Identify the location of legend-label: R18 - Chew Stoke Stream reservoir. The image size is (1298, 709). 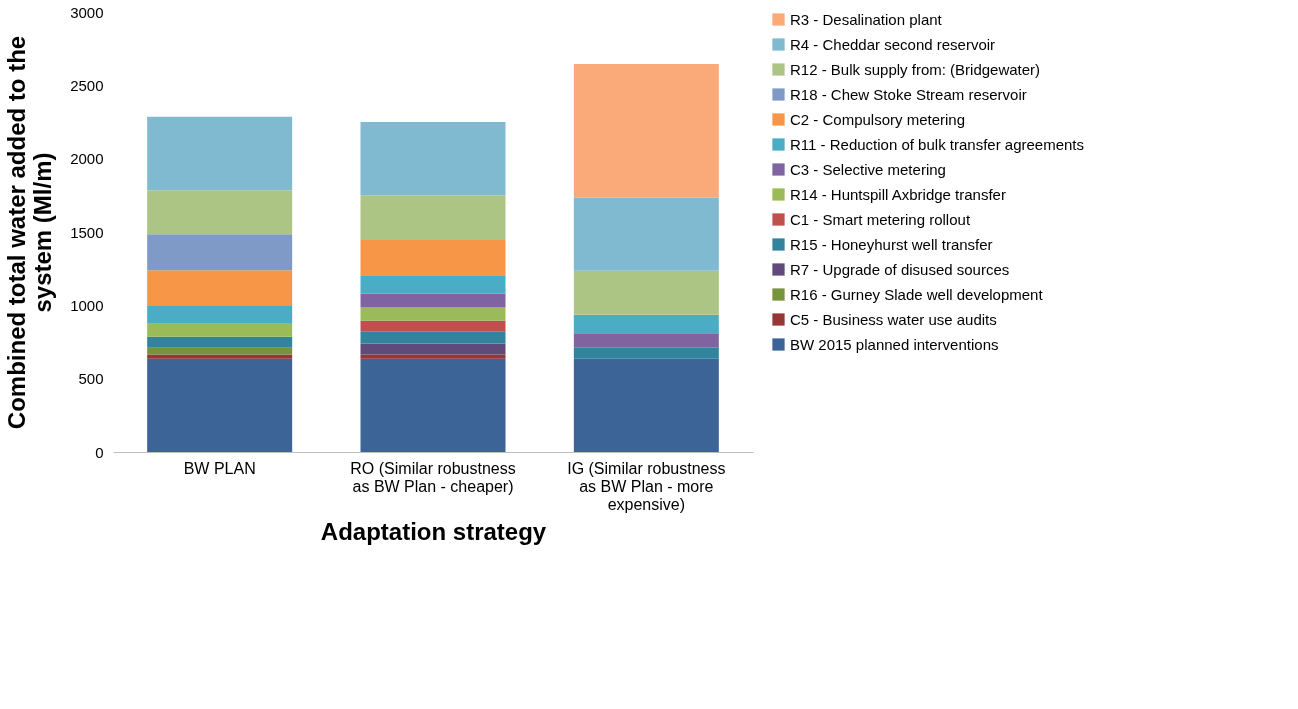
(908, 94).